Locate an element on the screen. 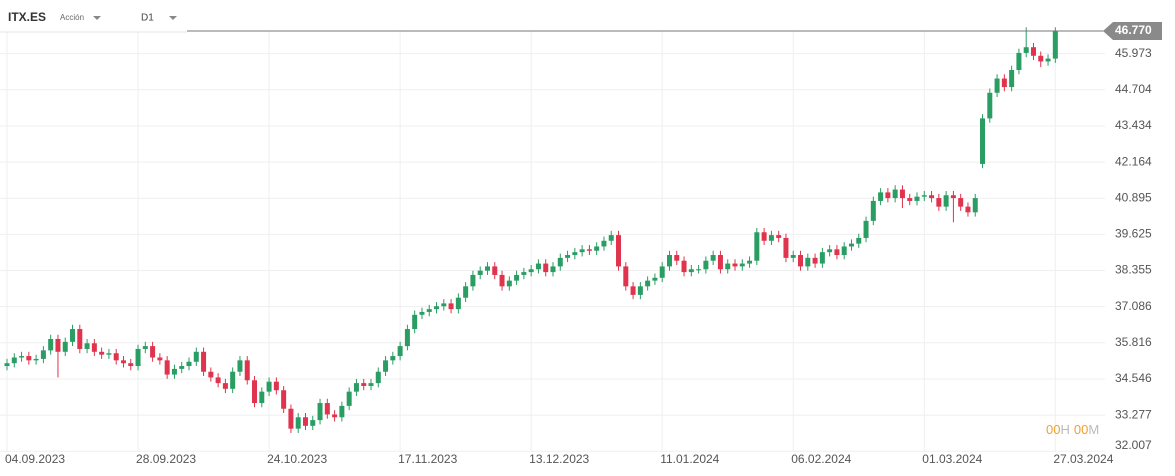  y-tick-label: 38.355 is located at coordinates (1133, 270).